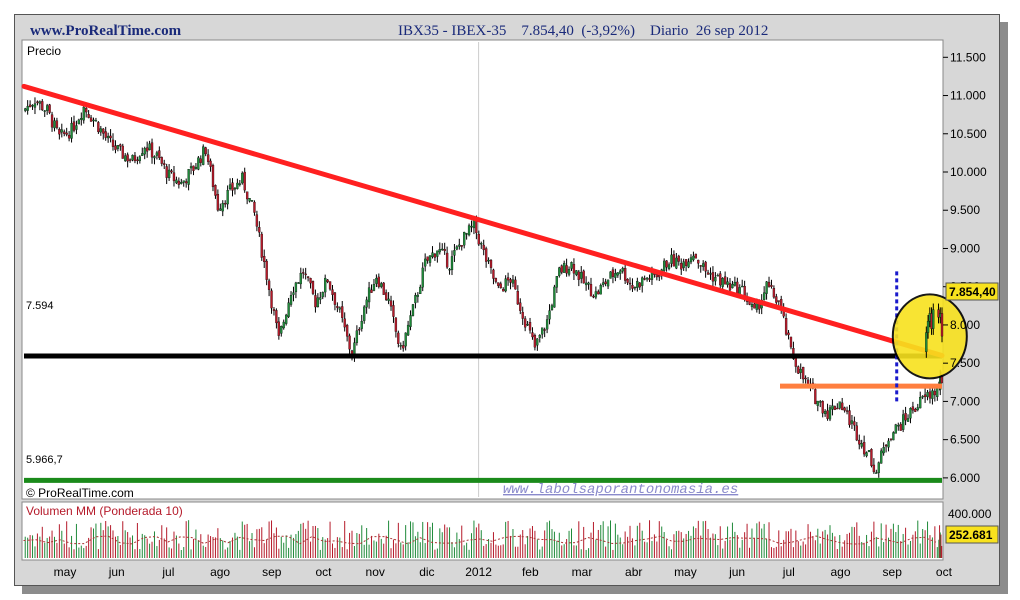 The height and width of the screenshot is (600, 1020). What do you see at coordinates (272, 572) in the screenshot?
I see `month-label: sep` at bounding box center [272, 572].